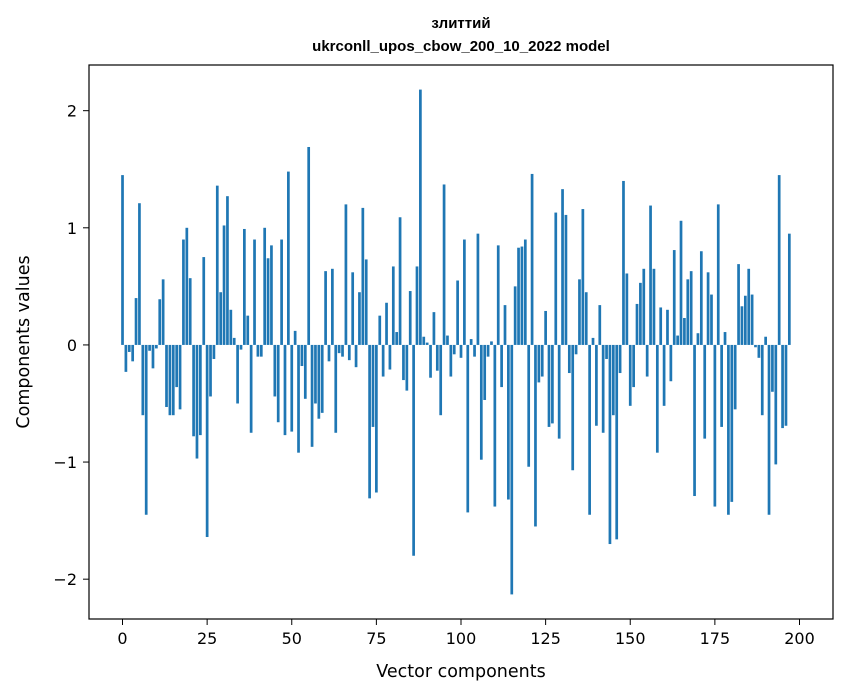 The height and width of the screenshot is (696, 847). What do you see at coordinates (24, 341) in the screenshot?
I see `y-axis-label: Components values` at bounding box center [24, 341].